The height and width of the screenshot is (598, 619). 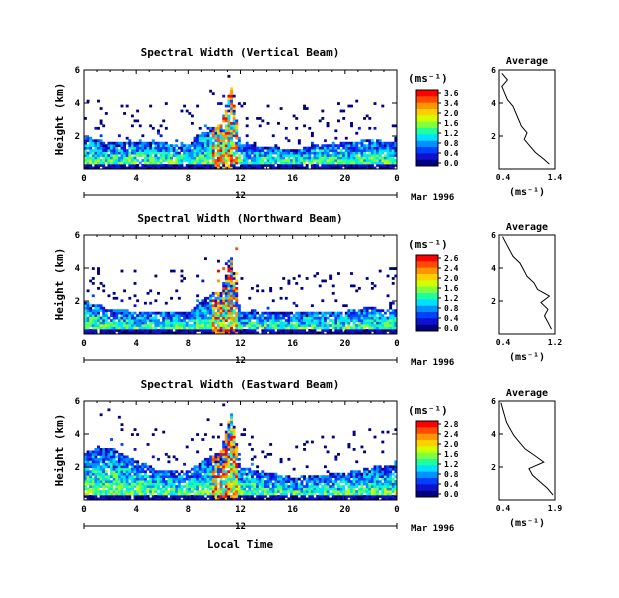 What do you see at coordinates (451, 153) in the screenshot?
I see `colorbar-tick-label: 0.4` at bounding box center [451, 153].